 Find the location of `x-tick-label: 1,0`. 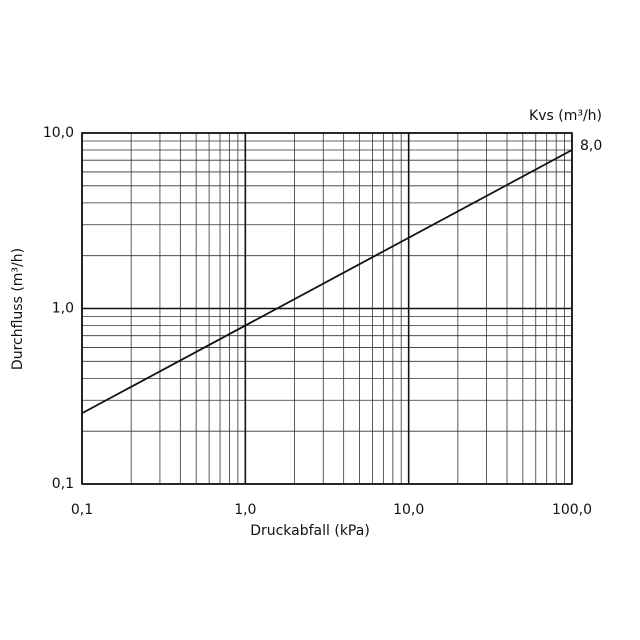

x-tick-label: 1,0 is located at coordinates (245, 510).